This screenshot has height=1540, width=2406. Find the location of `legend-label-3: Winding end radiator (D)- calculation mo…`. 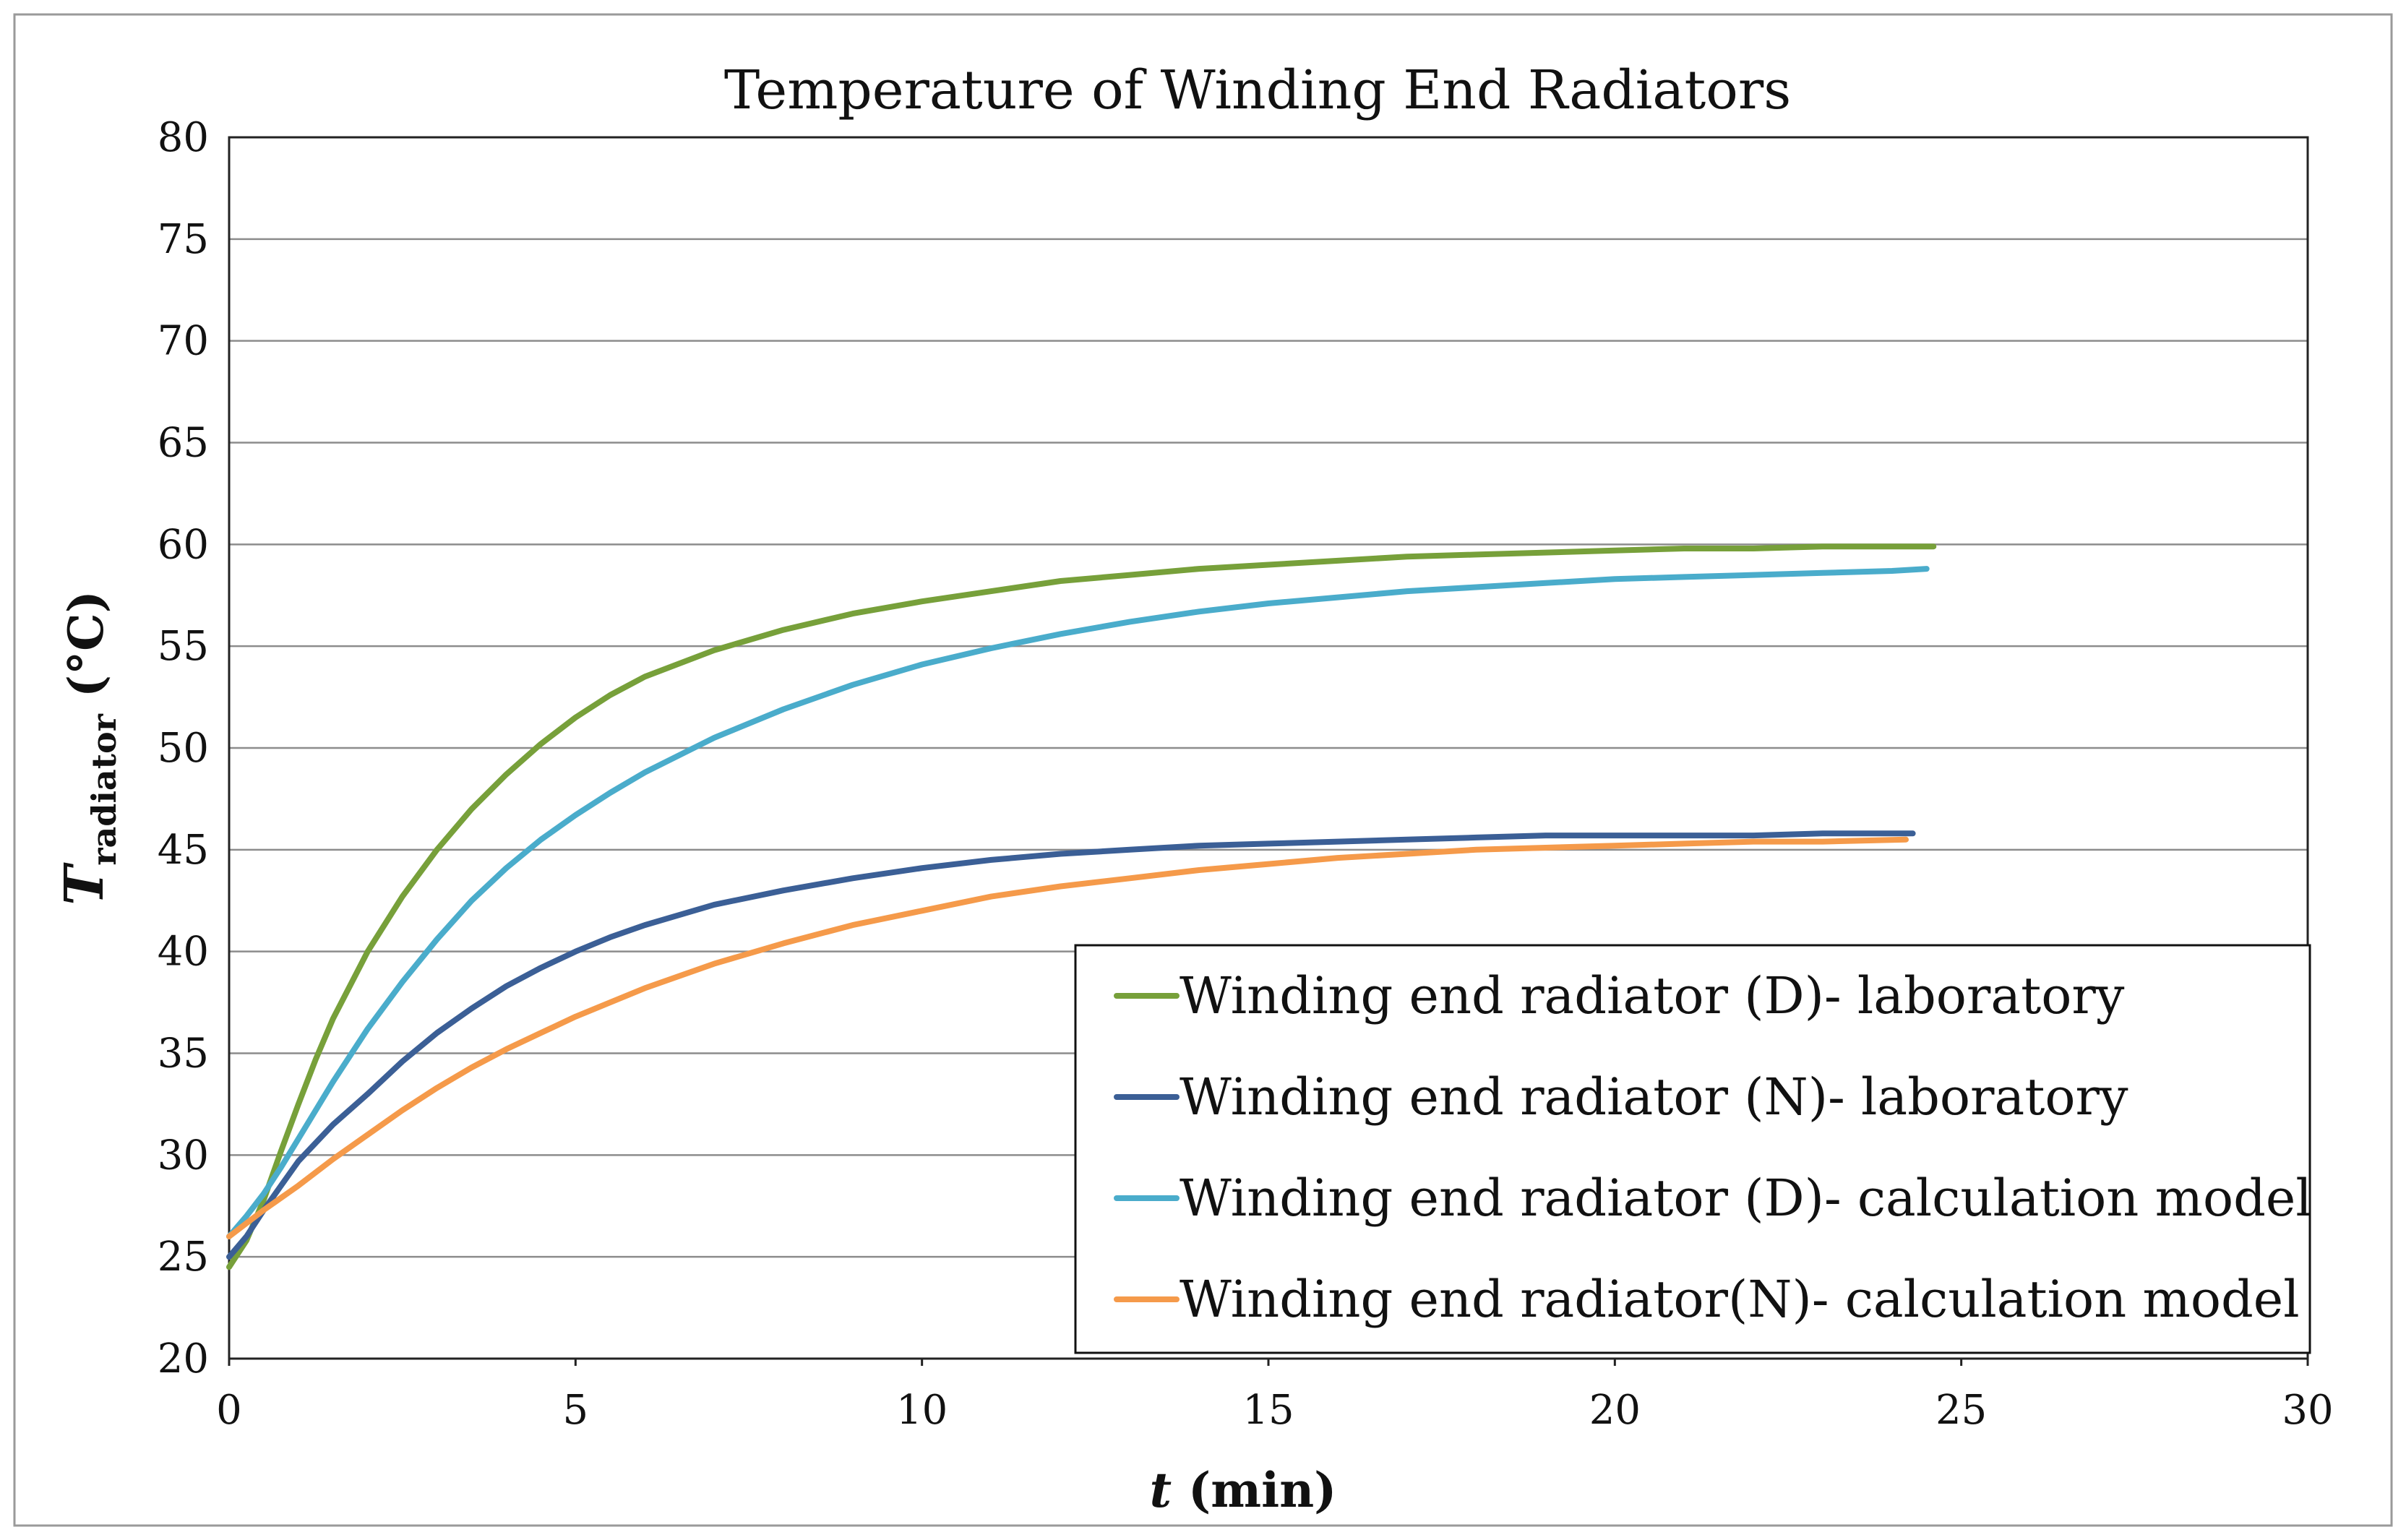

legend-label-3: Winding end radiator (D)- calculation mo… is located at coordinates (1746, 1198).